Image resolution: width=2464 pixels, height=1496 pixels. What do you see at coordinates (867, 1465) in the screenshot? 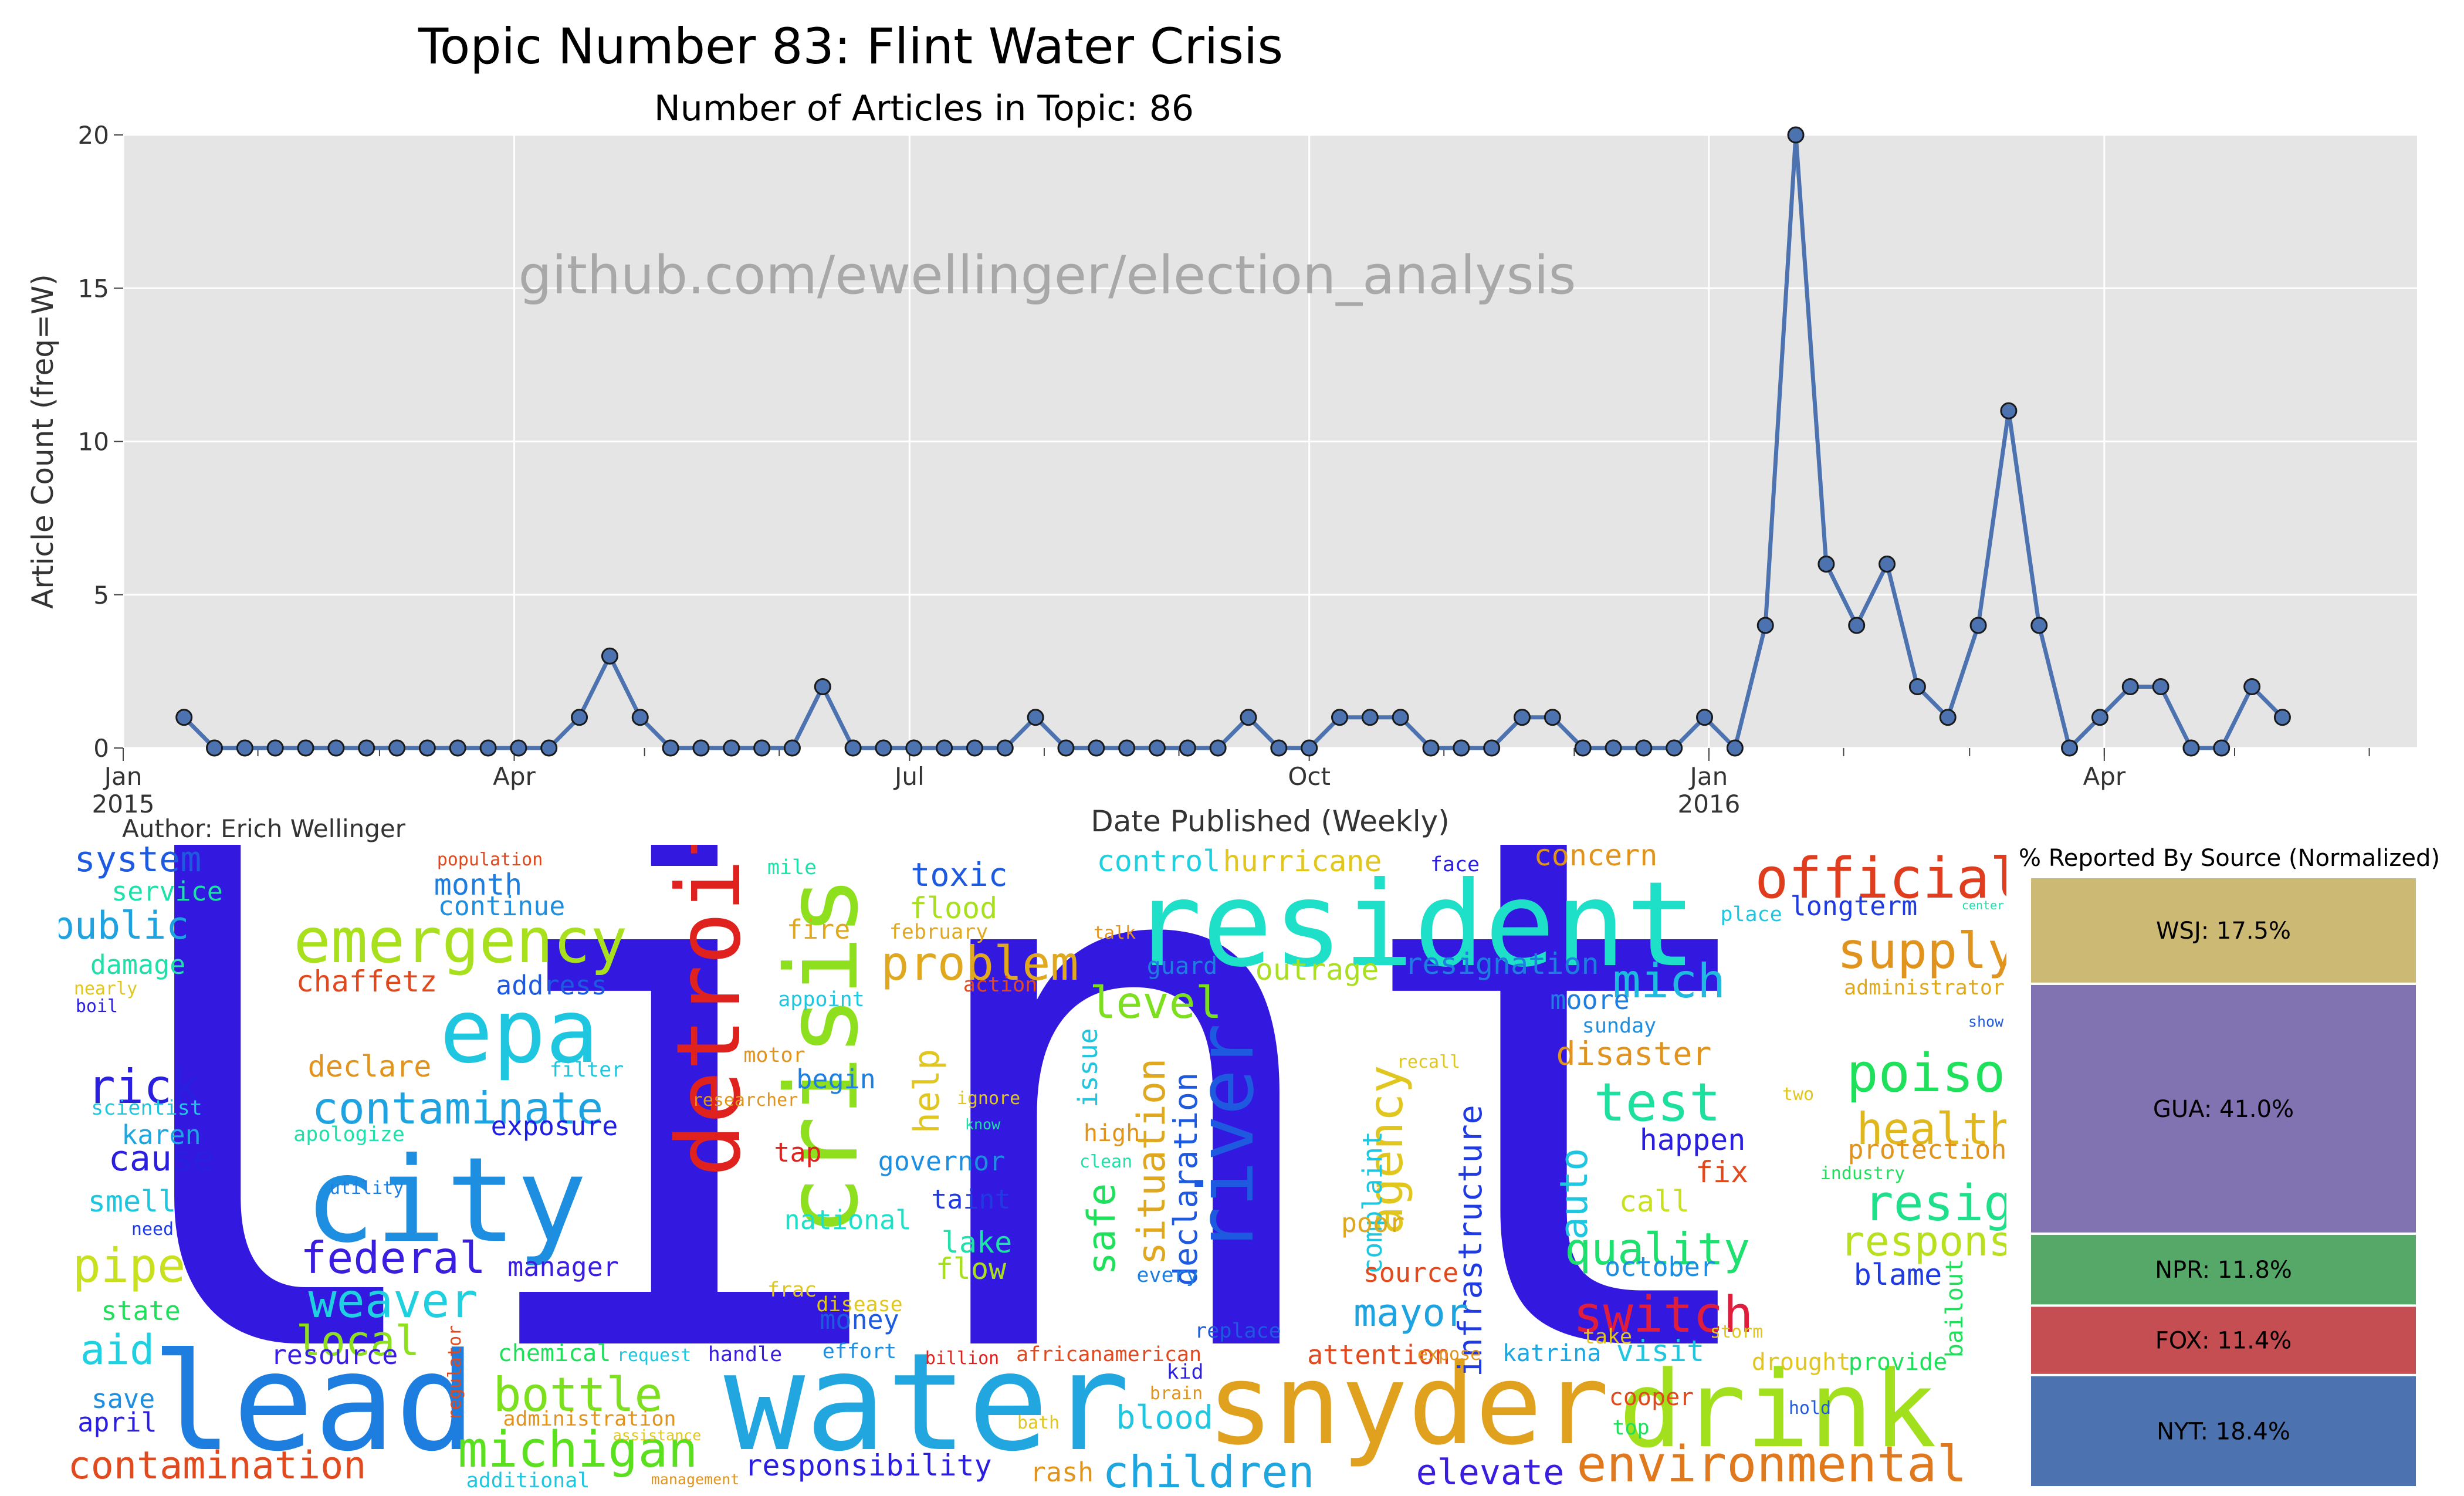
I see `cloud-word: responsibility` at bounding box center [867, 1465].